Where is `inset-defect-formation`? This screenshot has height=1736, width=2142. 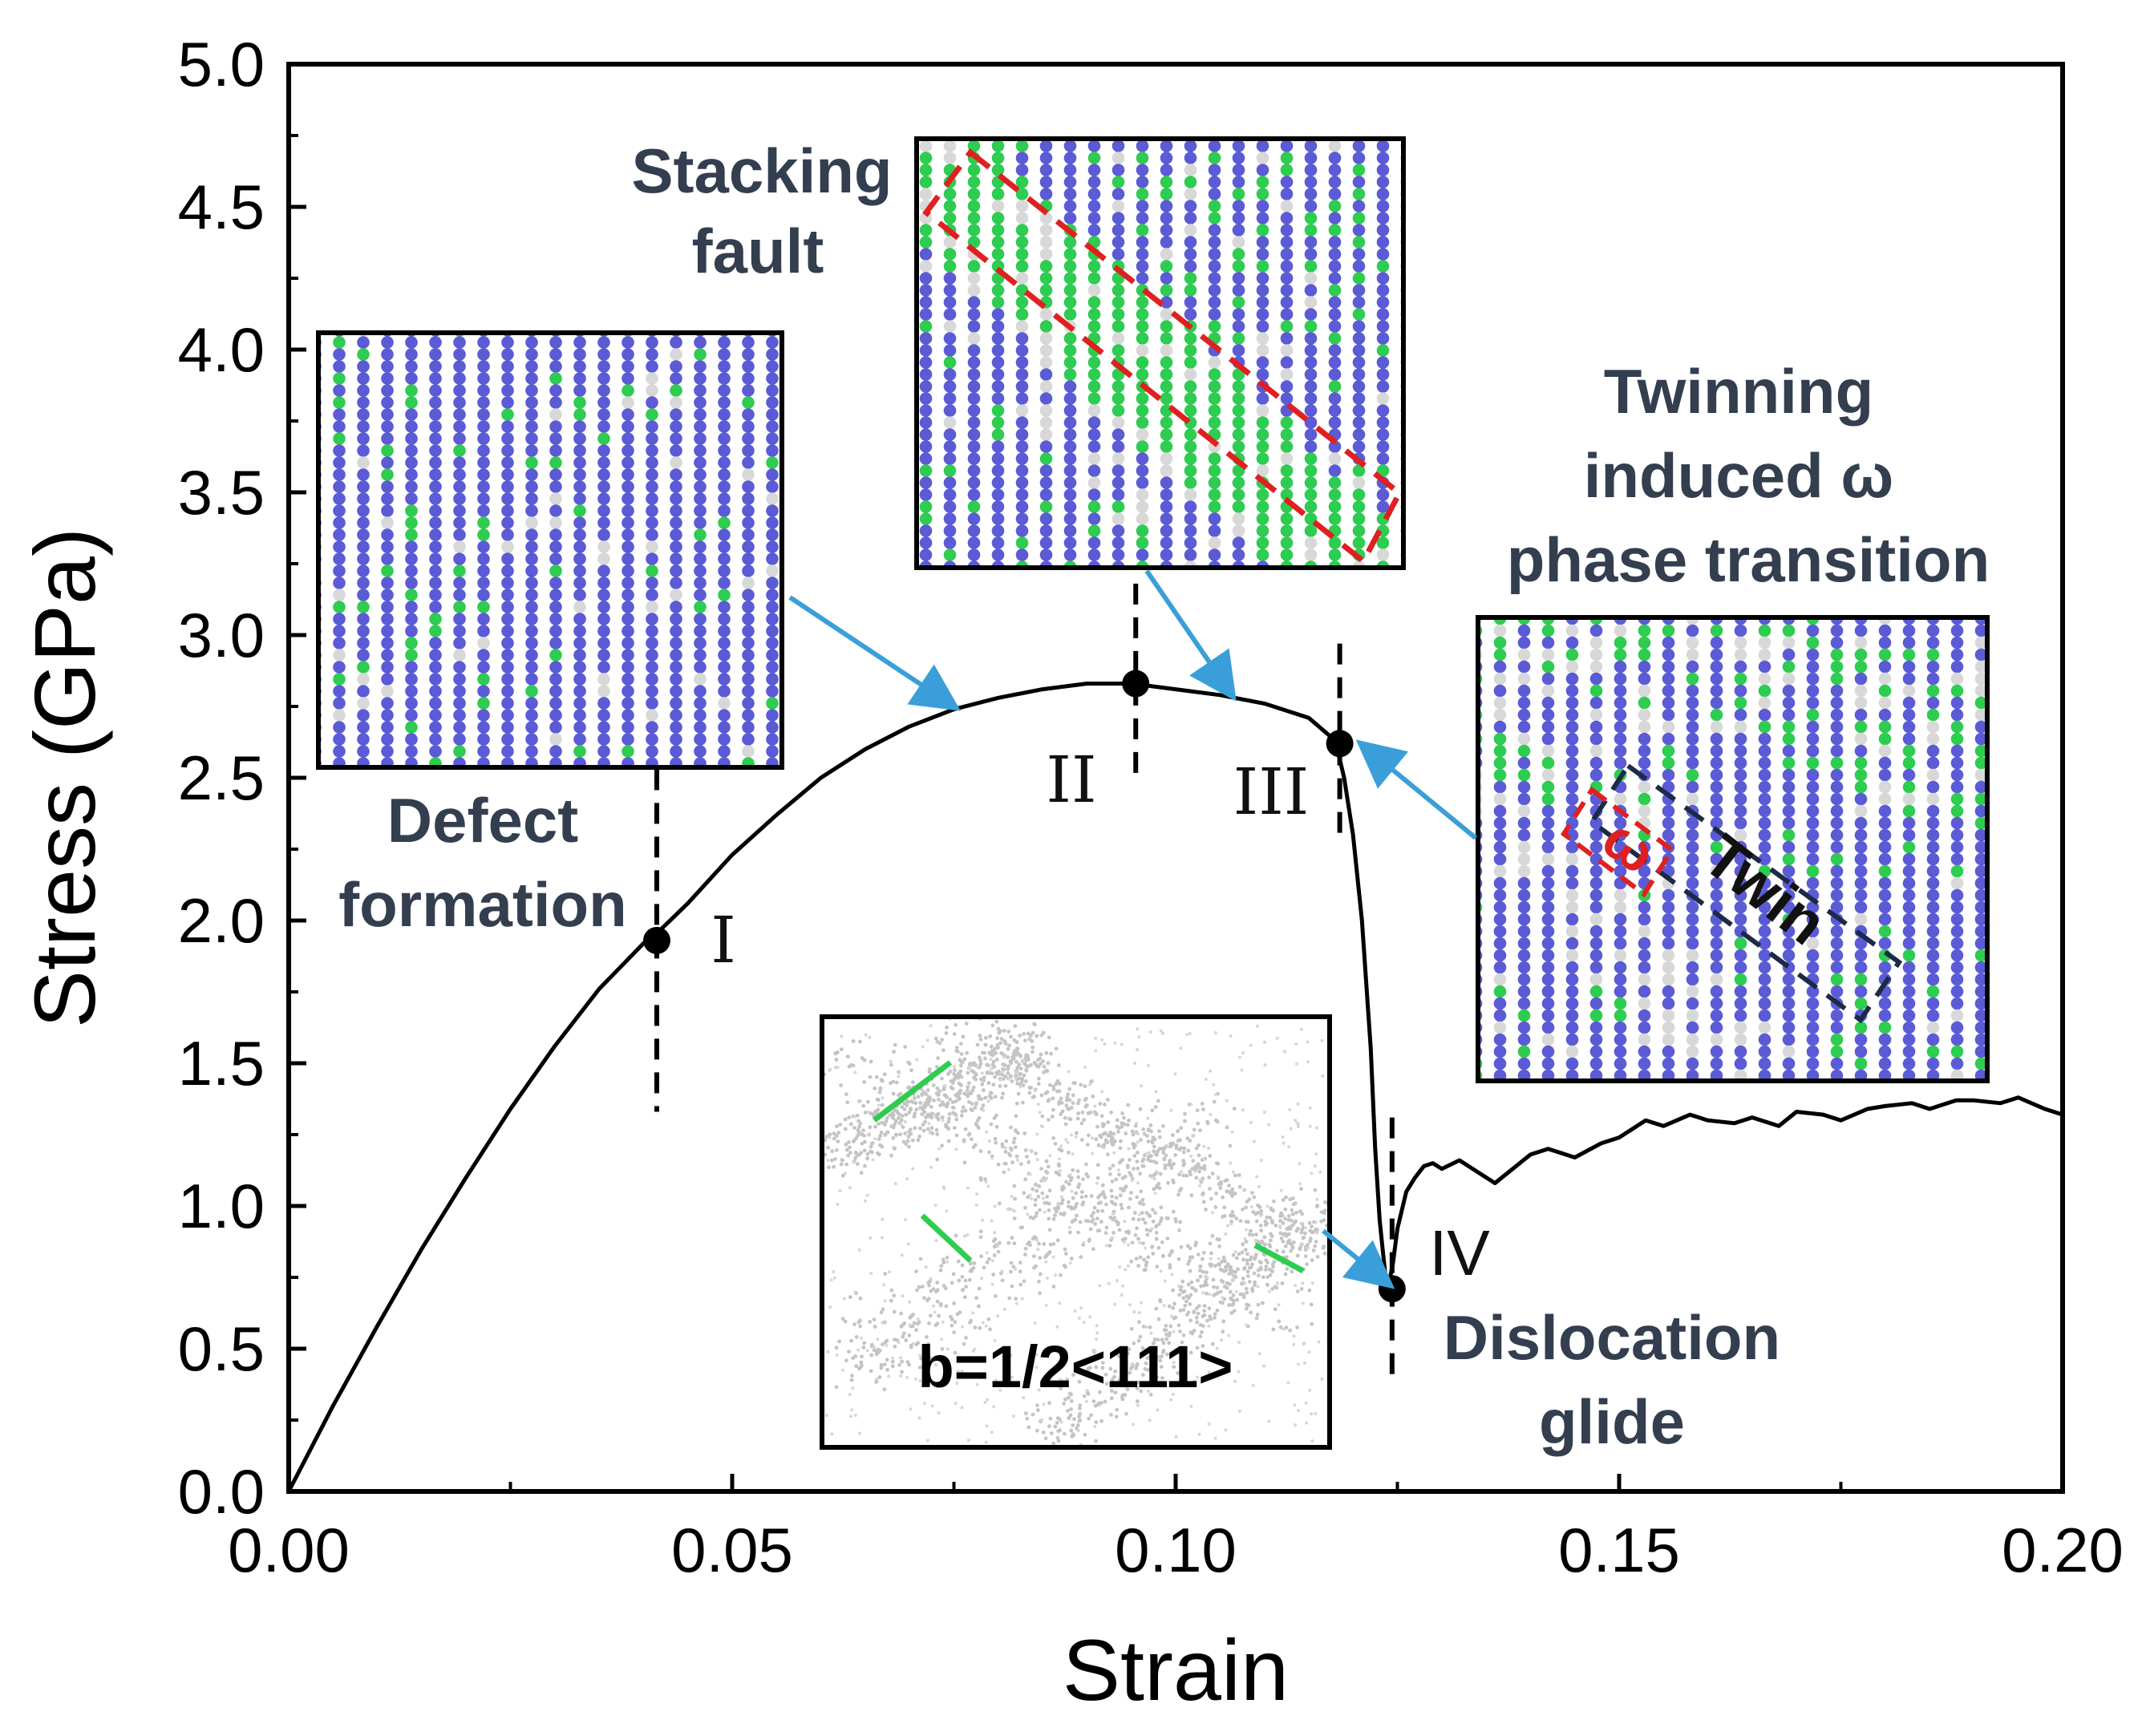
inset-defect-formation is located at coordinates (550, 550).